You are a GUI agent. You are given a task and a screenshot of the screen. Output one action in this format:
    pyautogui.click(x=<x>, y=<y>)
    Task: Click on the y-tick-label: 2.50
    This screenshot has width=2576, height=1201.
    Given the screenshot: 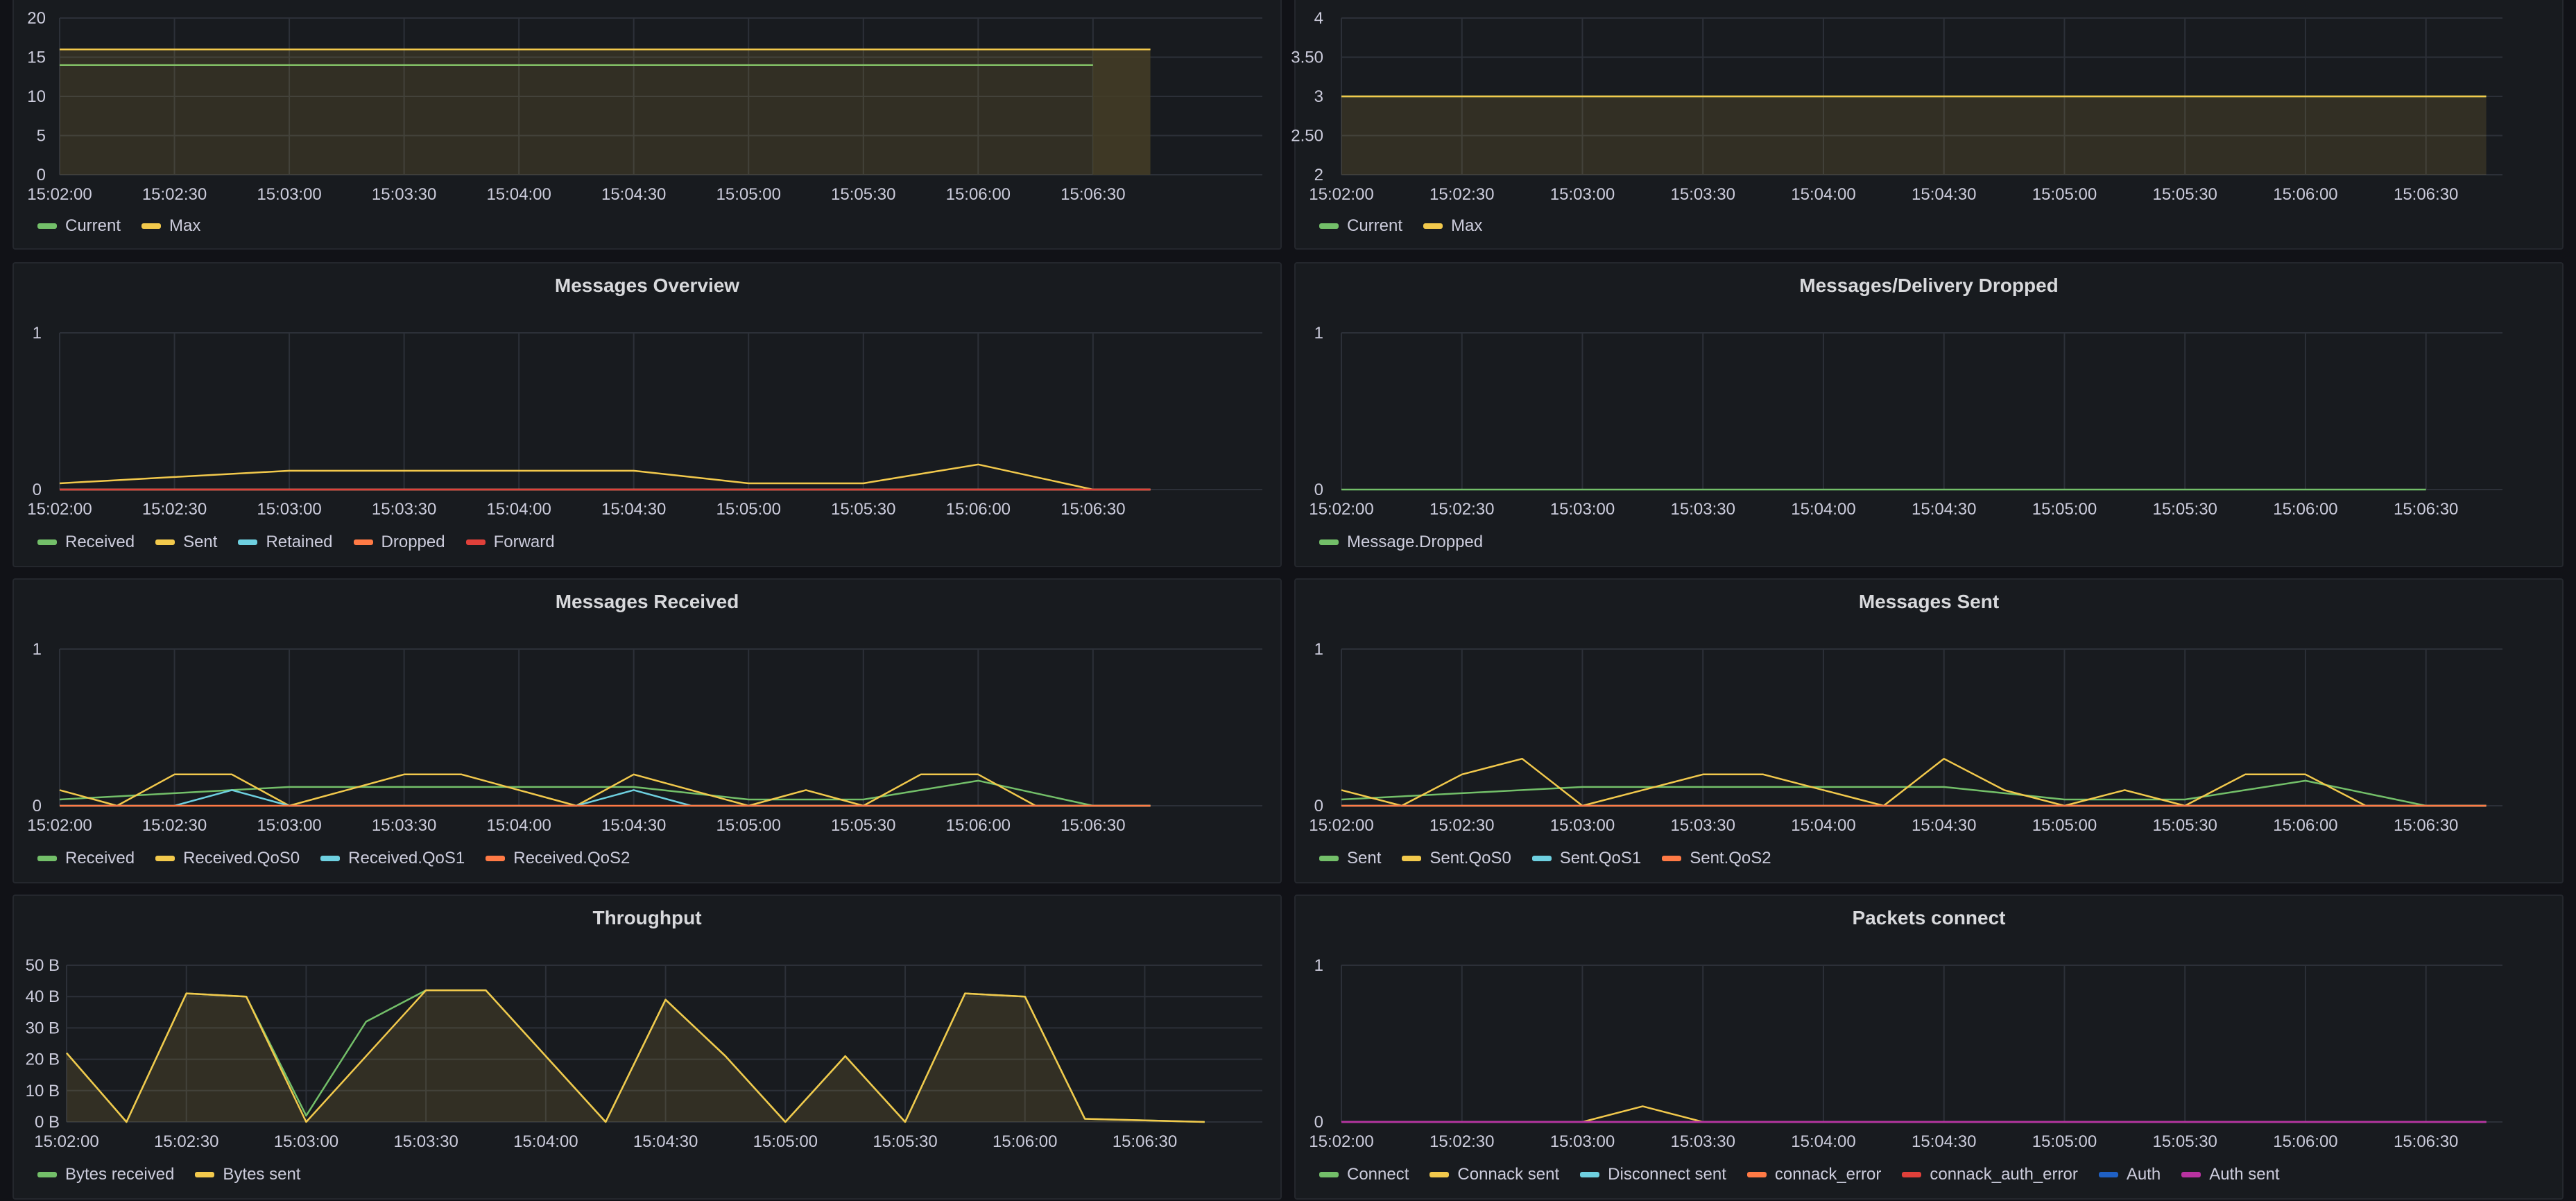 What is the action you would take?
    pyautogui.click(x=1307, y=136)
    